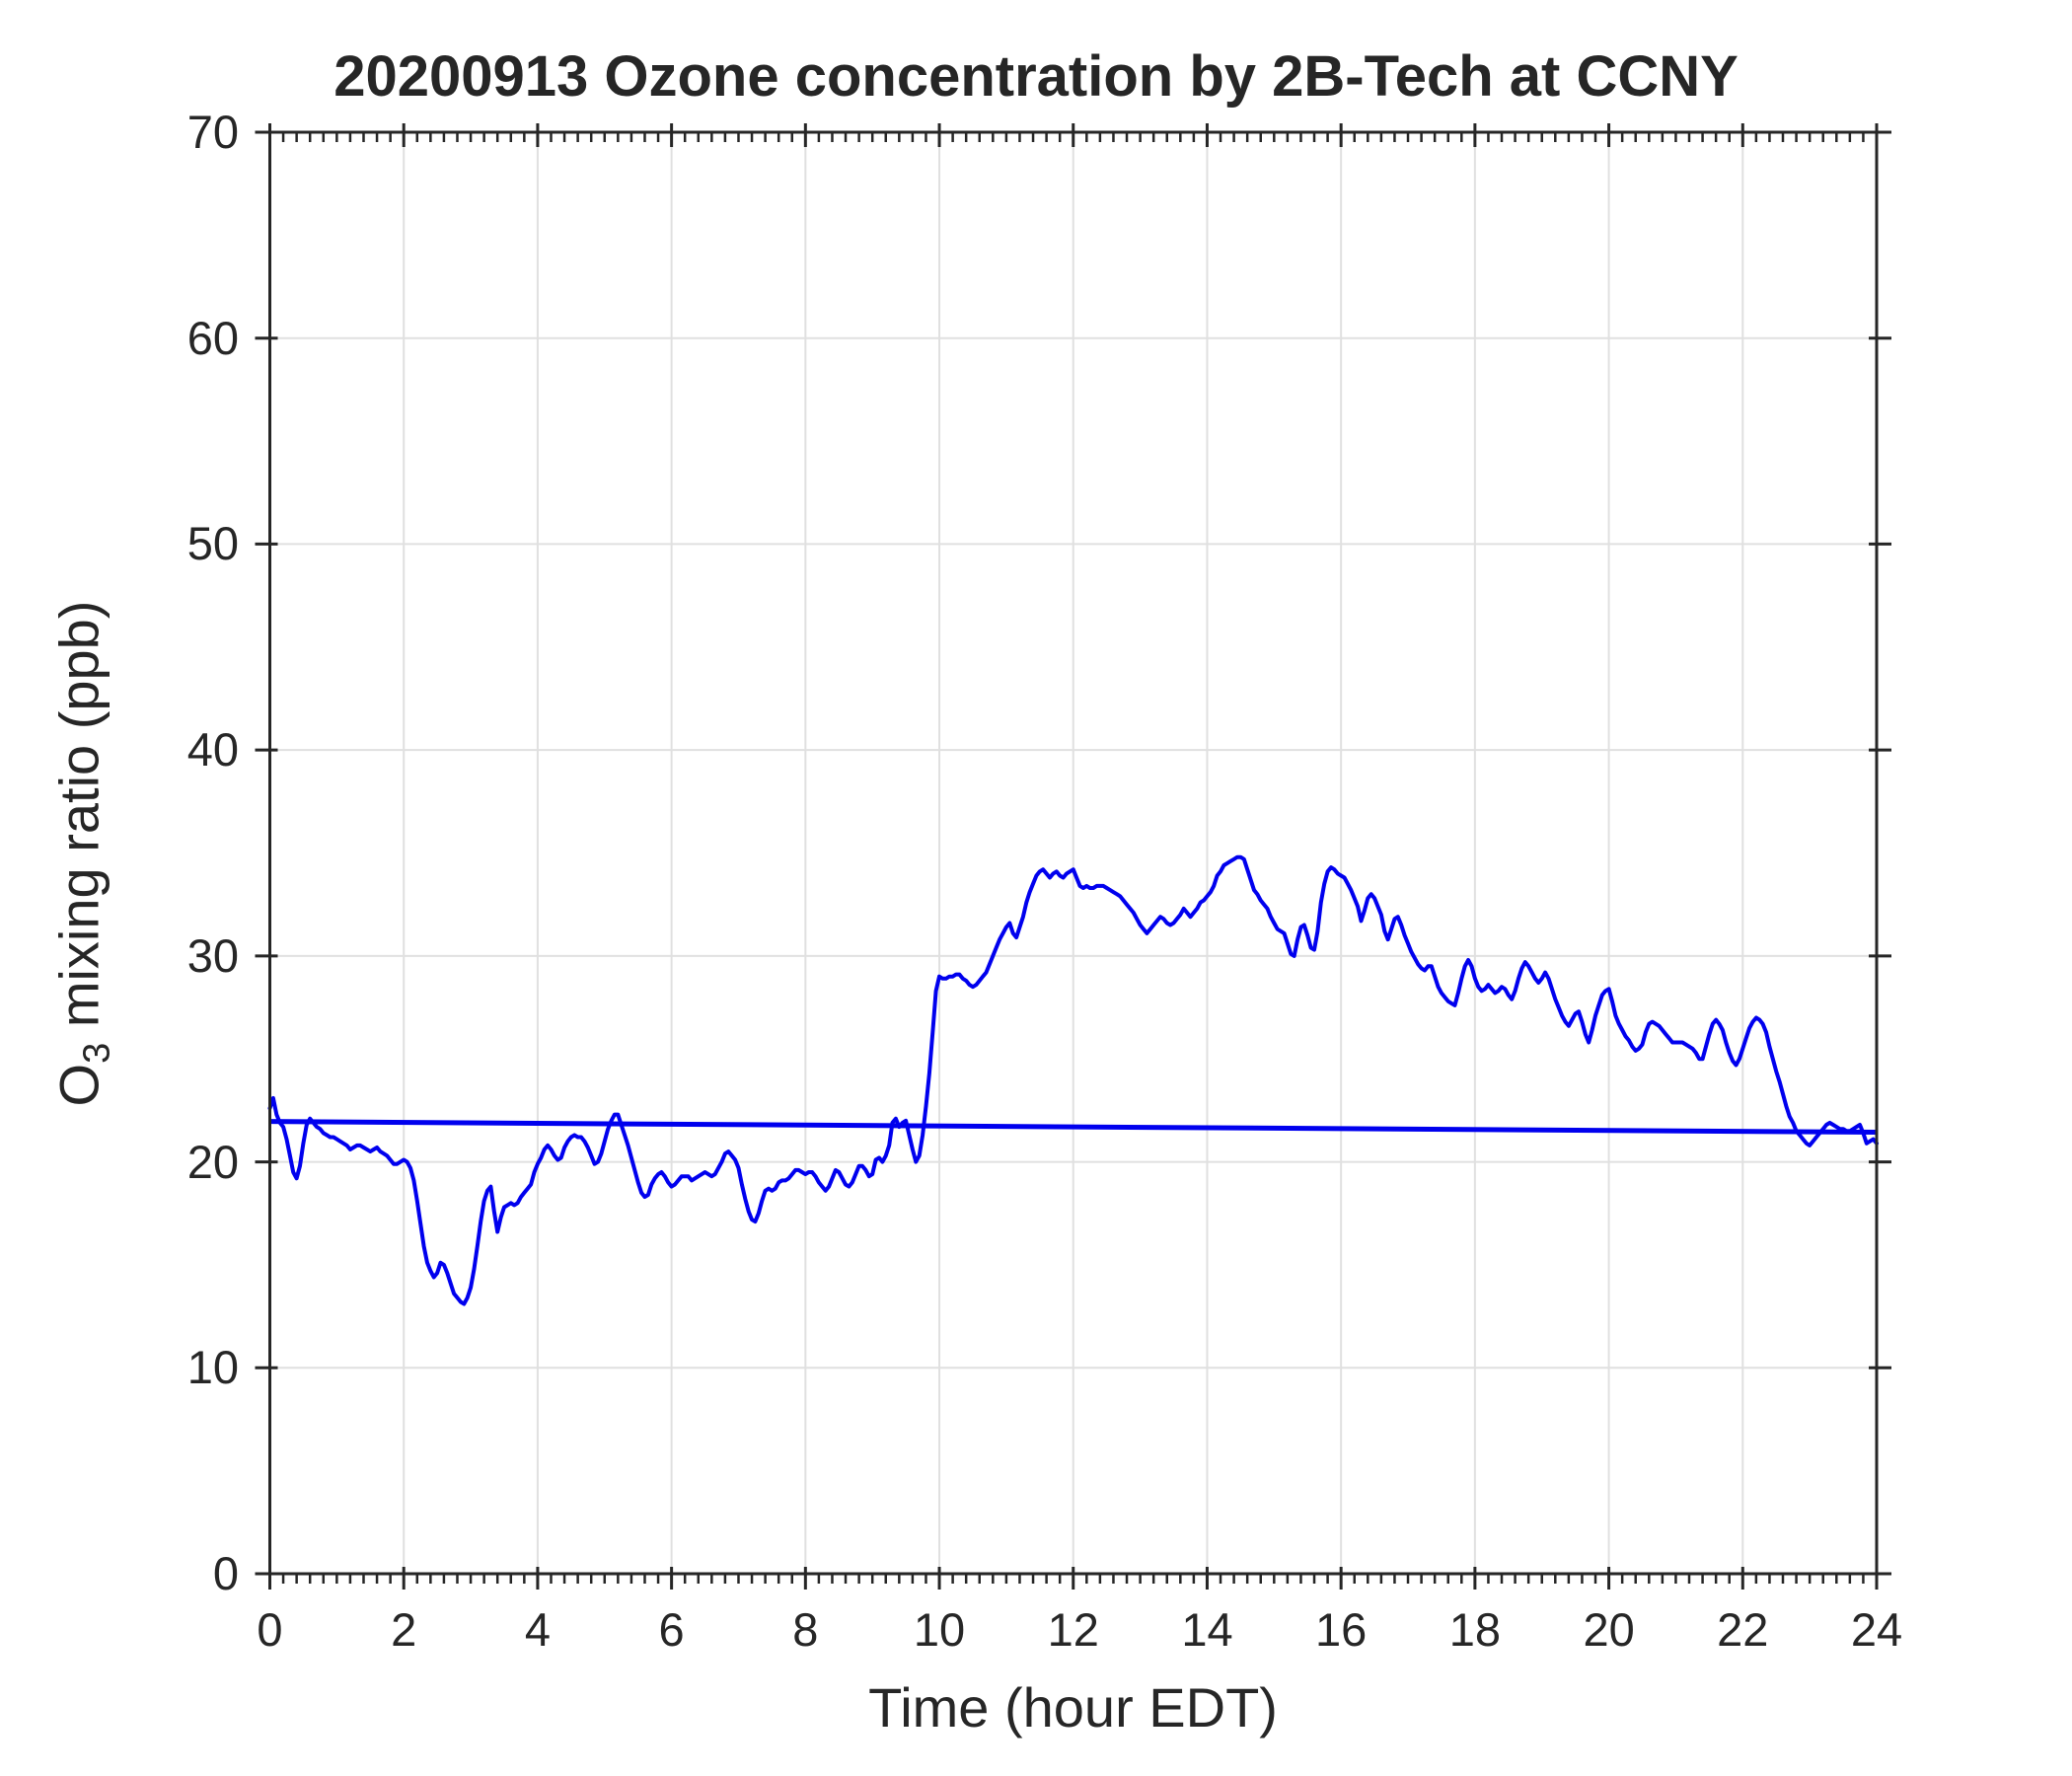 Image resolution: width=2072 pixels, height=1776 pixels. I want to click on reference-line, so click(1074, 1128).